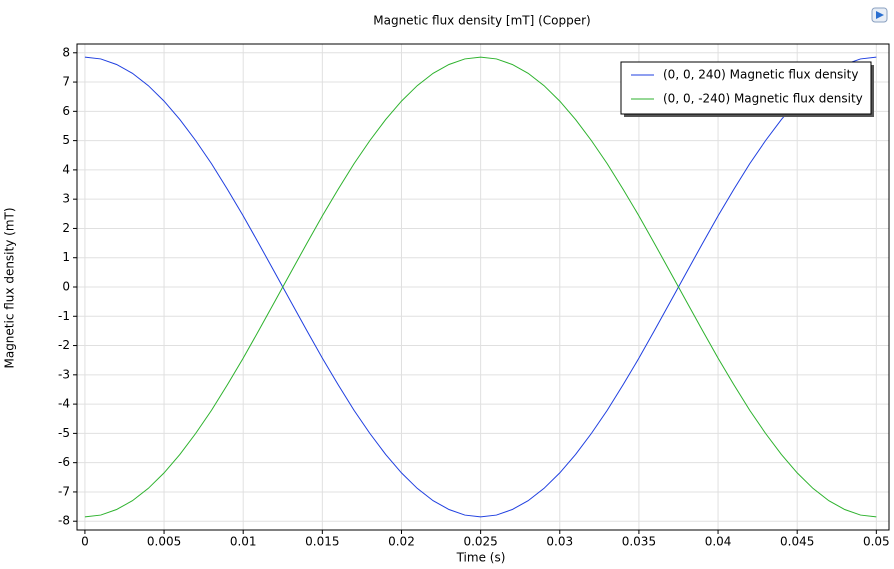 This screenshot has width=894, height=569. Describe the element at coordinates (66, 82) in the screenshot. I see `y-tick-label: 7` at that location.